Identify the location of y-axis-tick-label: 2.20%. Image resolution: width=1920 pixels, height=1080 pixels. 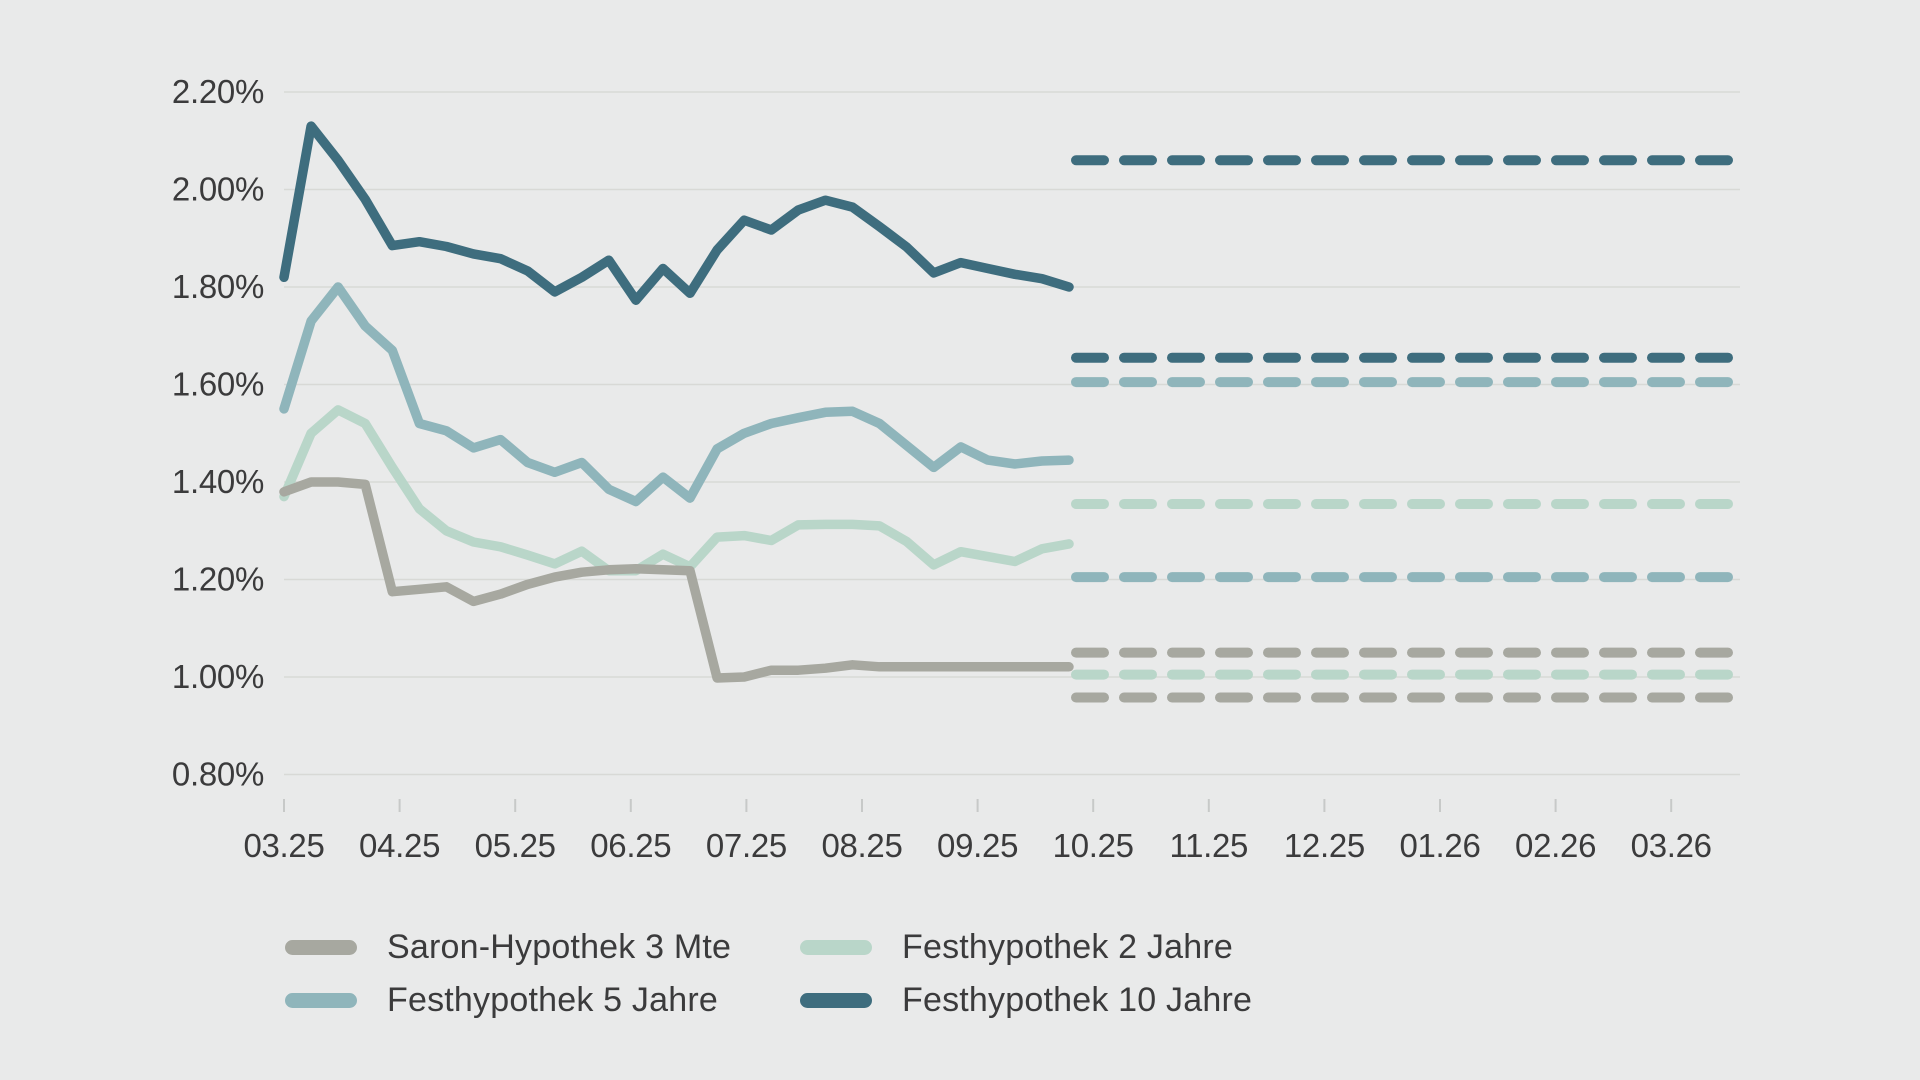
(218, 91).